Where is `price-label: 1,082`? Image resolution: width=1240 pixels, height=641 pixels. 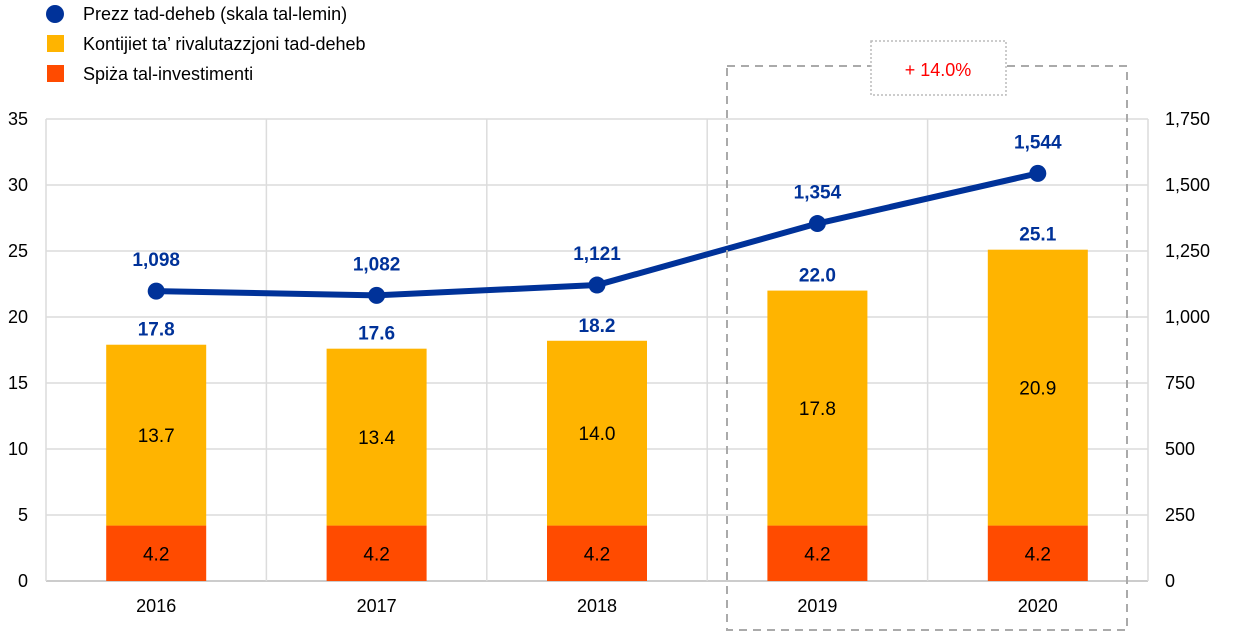 price-label: 1,082 is located at coordinates (377, 264).